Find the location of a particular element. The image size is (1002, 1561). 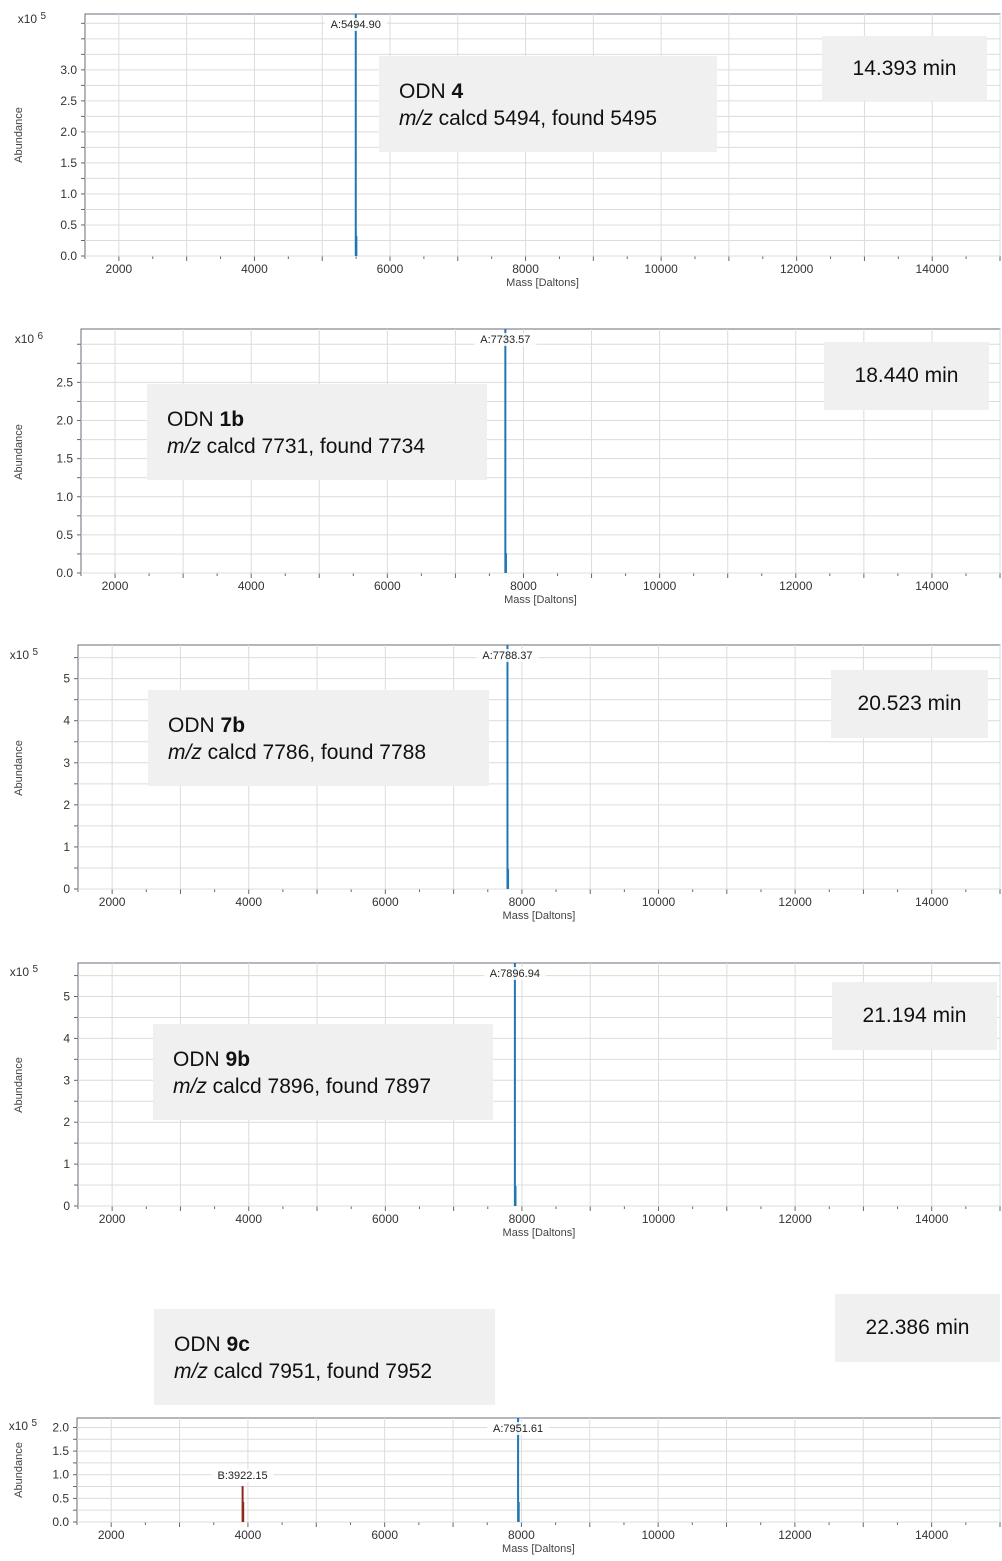

calc-text: calcd 5494, found 5495 is located at coordinates (548, 118).